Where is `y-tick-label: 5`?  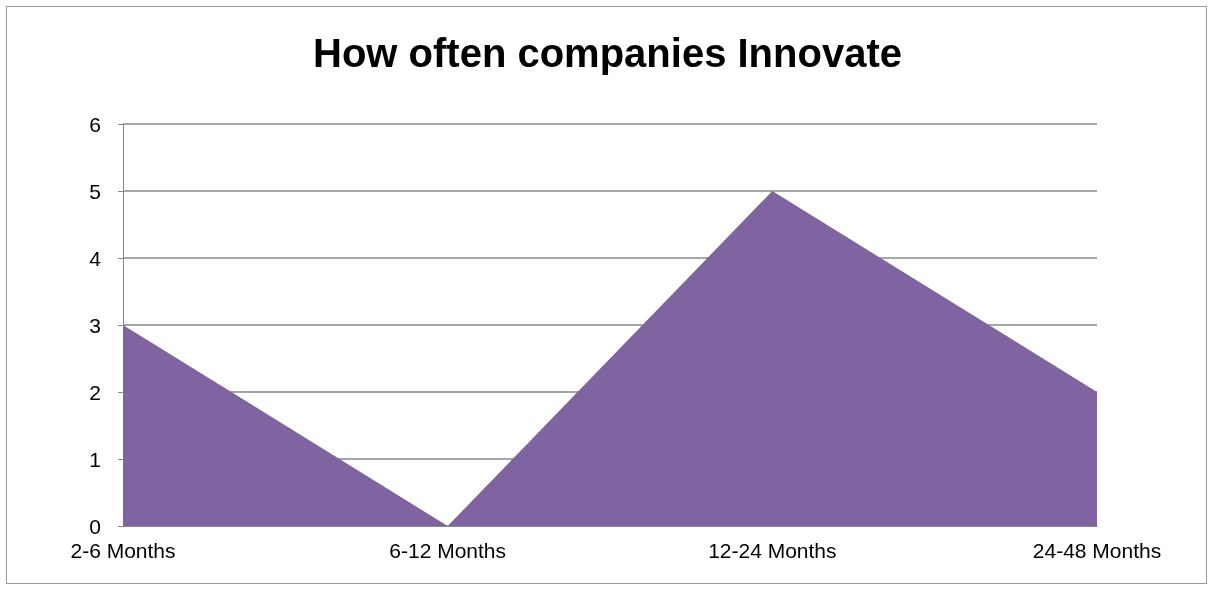 y-tick-label: 5 is located at coordinates (95, 191).